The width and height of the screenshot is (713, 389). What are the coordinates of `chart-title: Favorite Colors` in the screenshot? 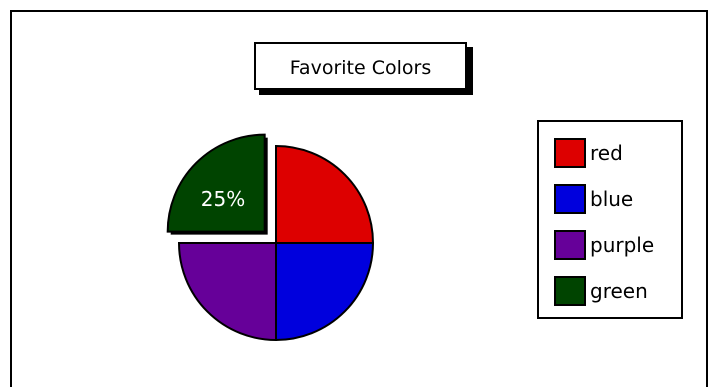 It's located at (360, 68).